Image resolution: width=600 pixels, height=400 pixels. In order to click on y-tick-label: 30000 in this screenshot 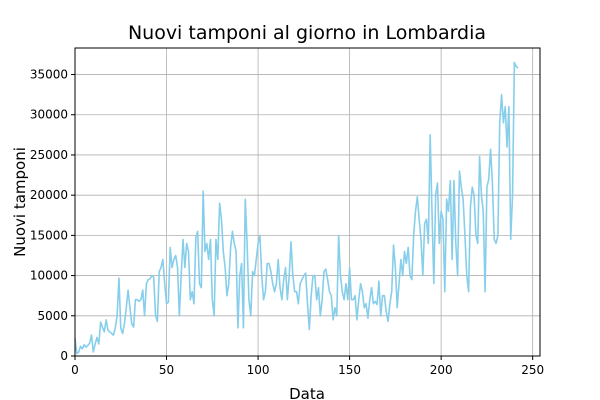, I will do `click(49, 115)`.